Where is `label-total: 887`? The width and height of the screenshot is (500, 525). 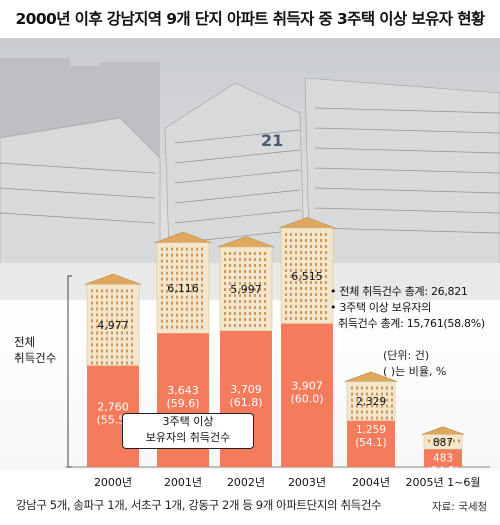 label-total: 887 is located at coordinates (443, 443).